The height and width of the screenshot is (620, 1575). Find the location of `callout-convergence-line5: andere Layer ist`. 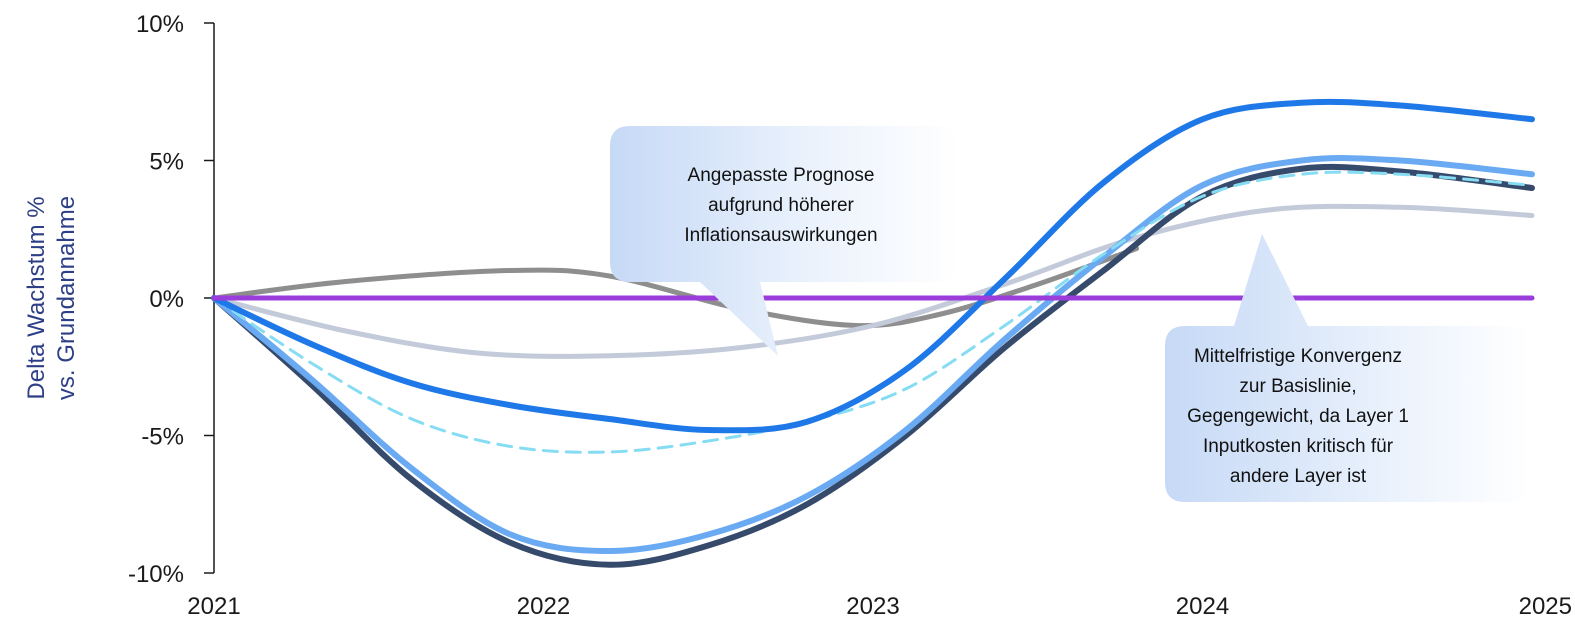

callout-convergence-line5: andere Layer ist is located at coordinates (1298, 476).